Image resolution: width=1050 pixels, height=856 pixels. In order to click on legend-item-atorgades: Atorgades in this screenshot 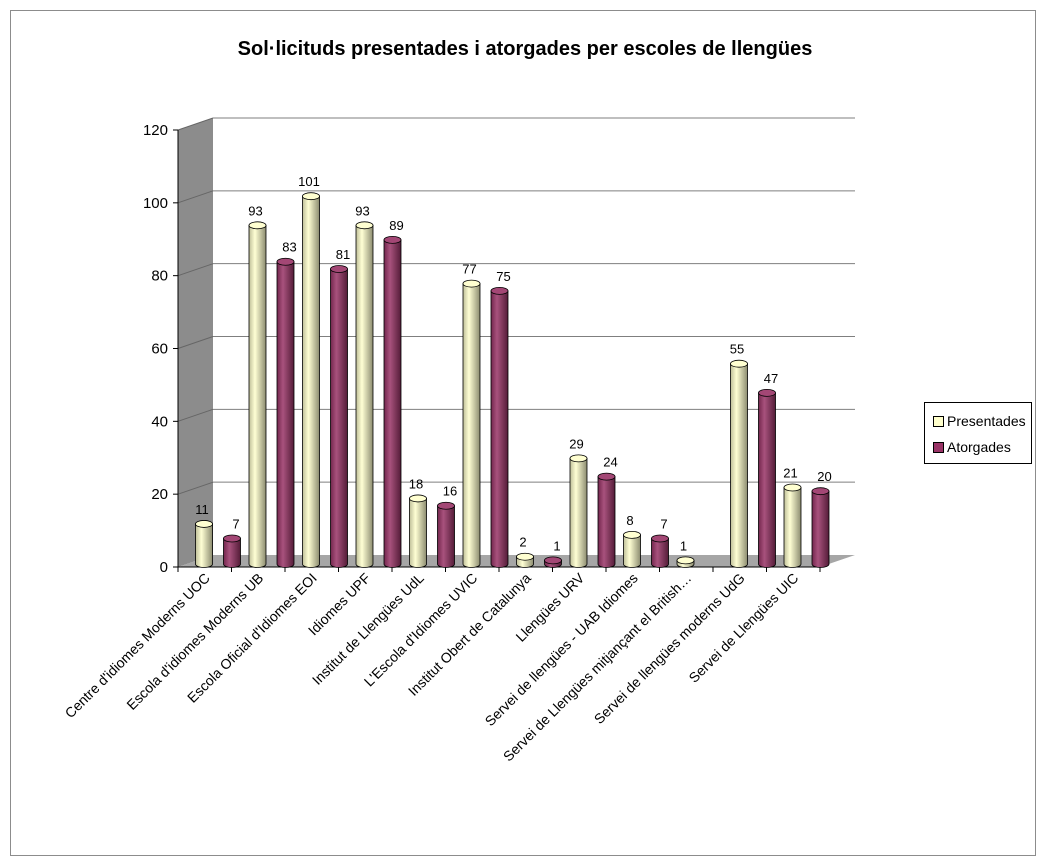, I will do `click(972, 447)`.